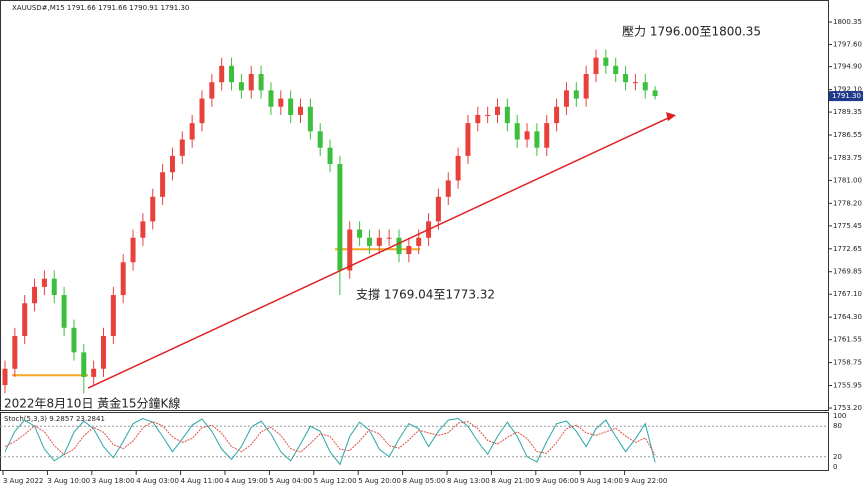 Image resolution: width=865 pixels, height=490 pixels. I want to click on y-tick-label: 1775.45, so click(847, 226).